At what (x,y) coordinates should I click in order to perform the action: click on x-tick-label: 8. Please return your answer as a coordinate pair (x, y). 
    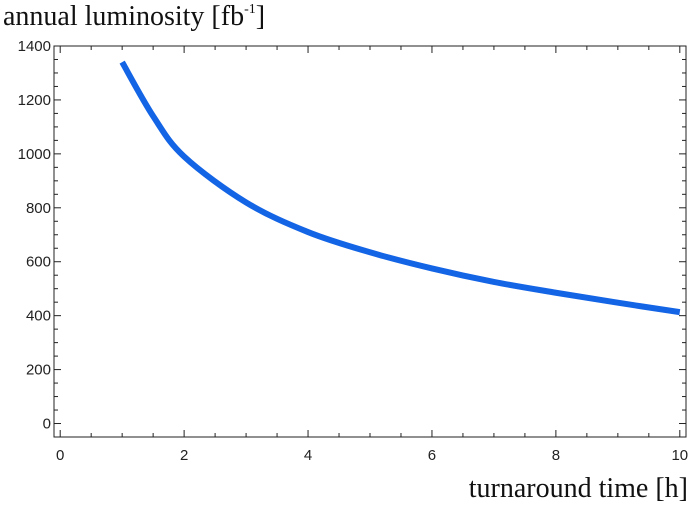
    Looking at the image, I should click on (556, 455).